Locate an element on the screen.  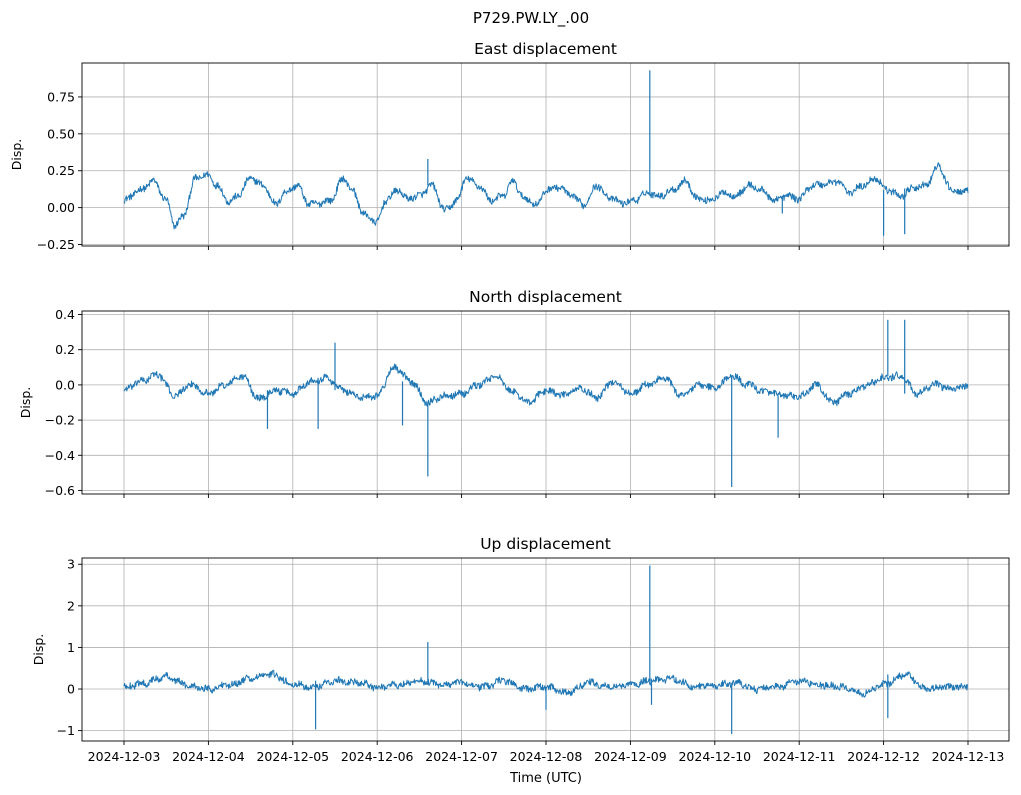
y-tick-label: 0.2 is located at coordinates (65, 349).